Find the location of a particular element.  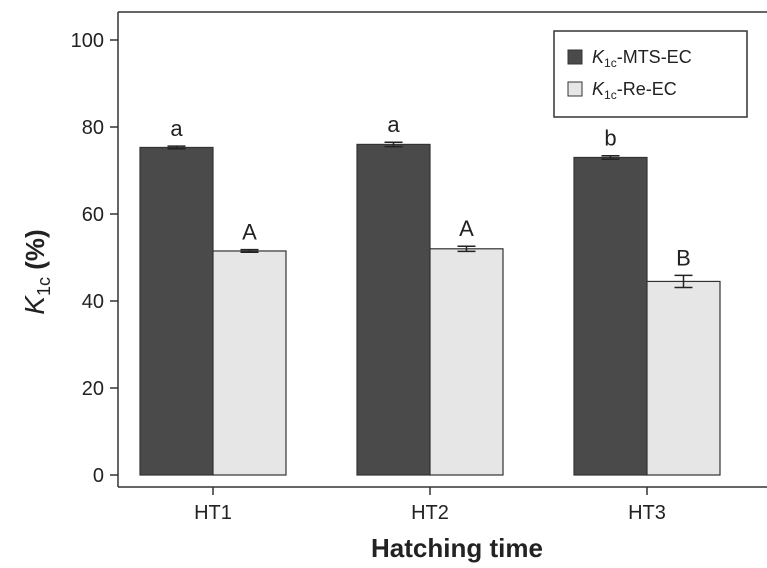

legend-swatch-mts is located at coordinates (575, 57).